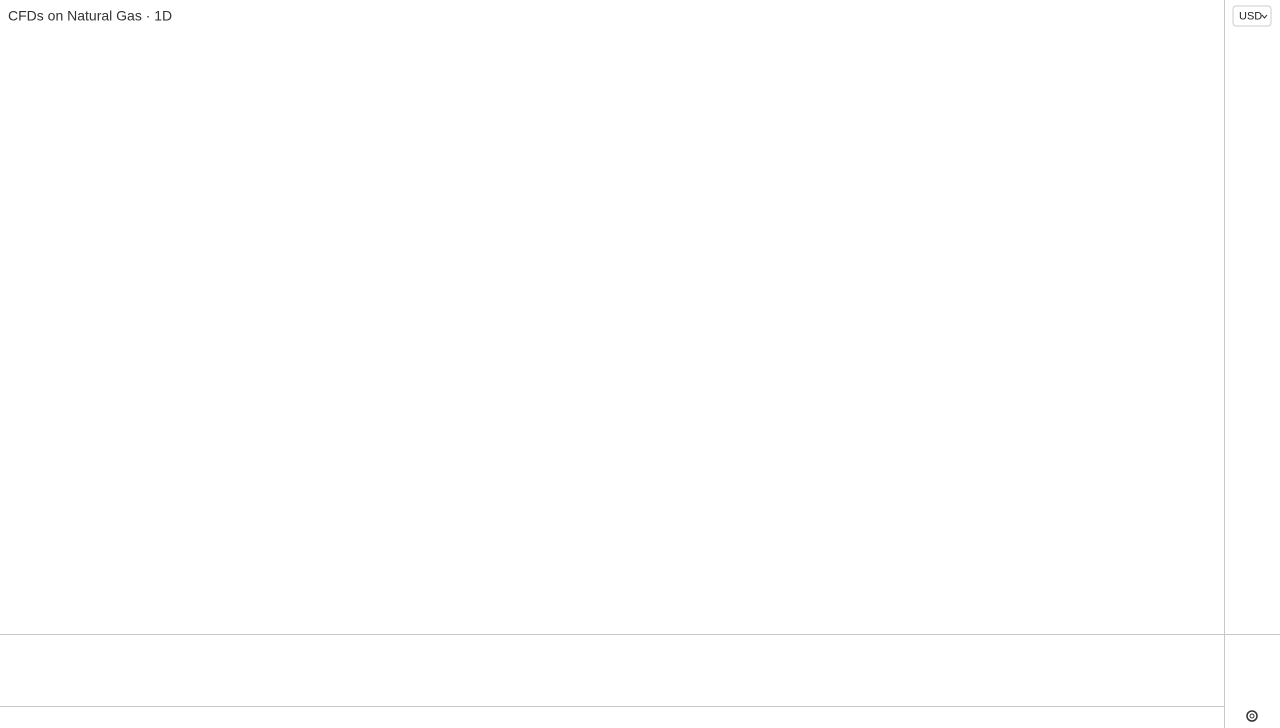 The image size is (1280, 728). I want to click on settings-icon, so click(1252, 716).